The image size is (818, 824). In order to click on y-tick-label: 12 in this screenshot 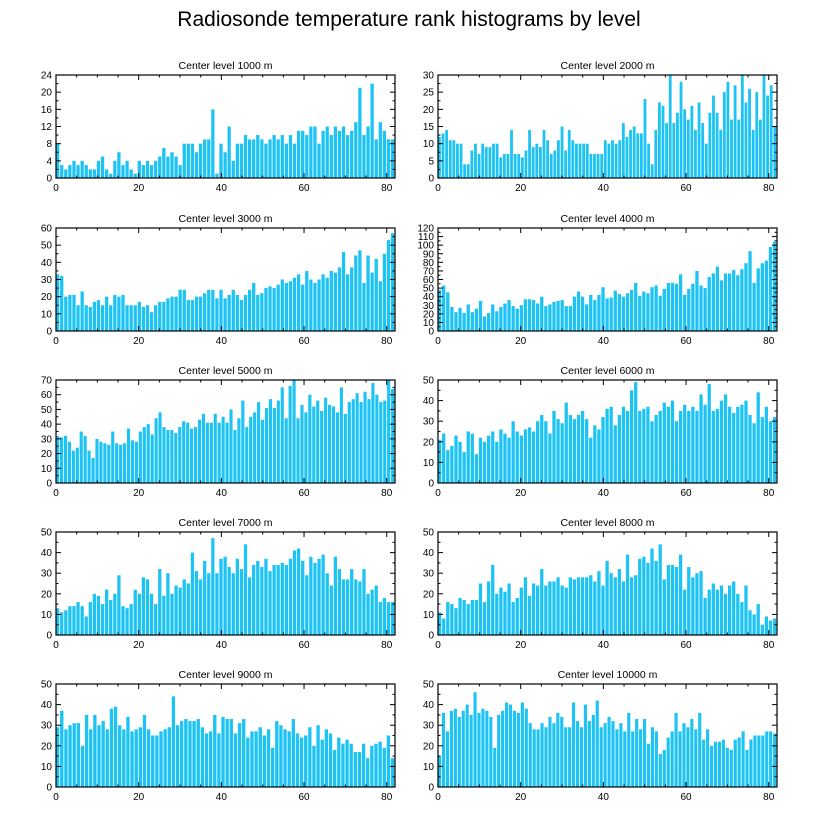, I will do `click(47, 127)`.